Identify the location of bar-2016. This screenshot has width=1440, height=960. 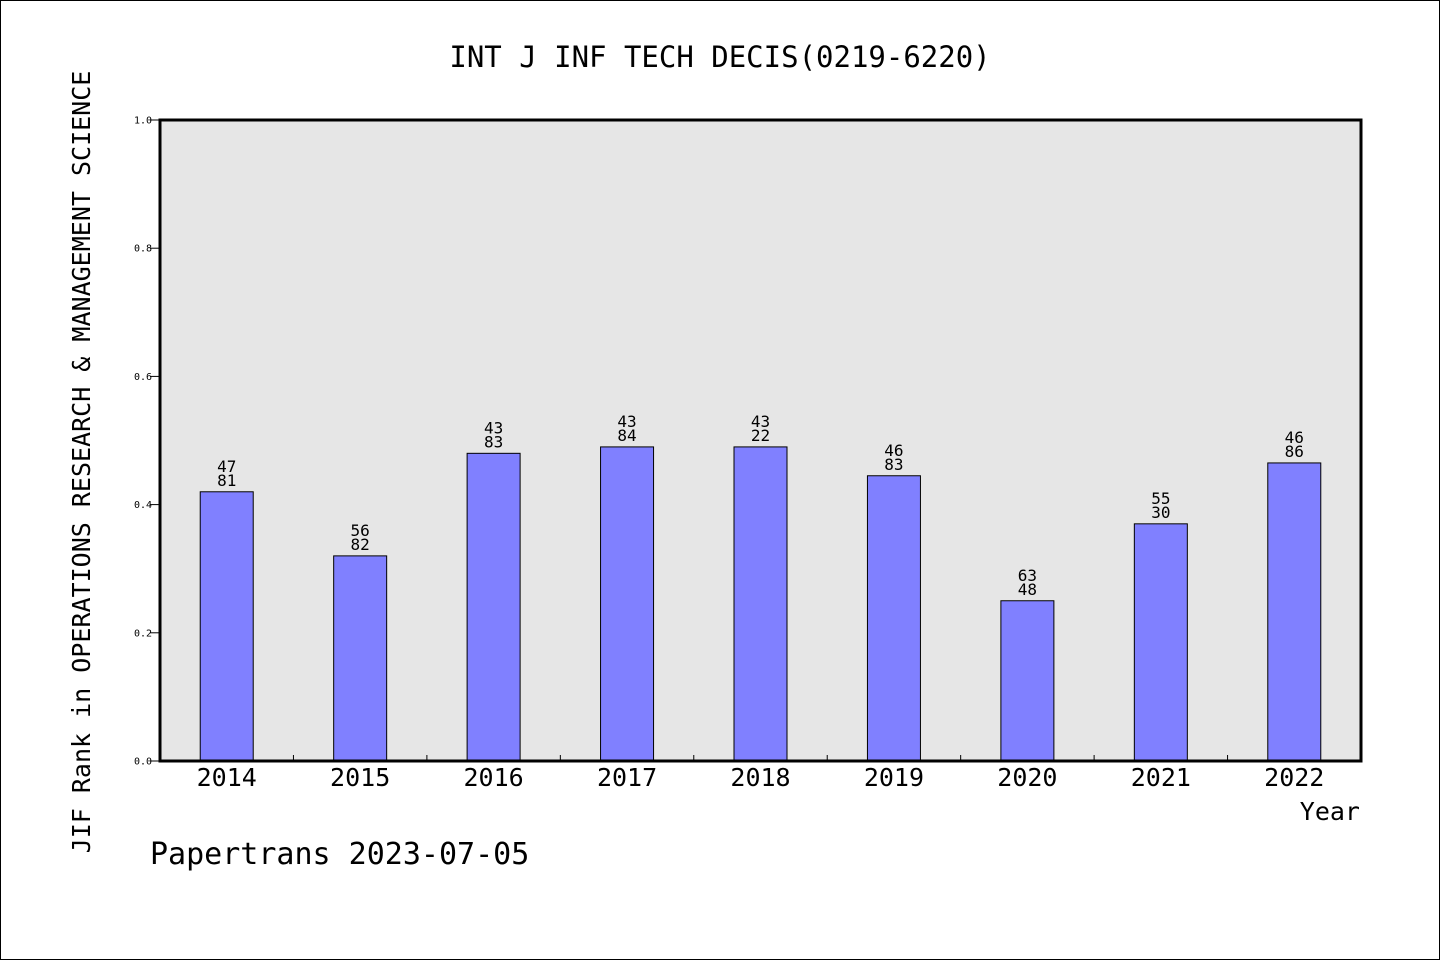
(493, 607).